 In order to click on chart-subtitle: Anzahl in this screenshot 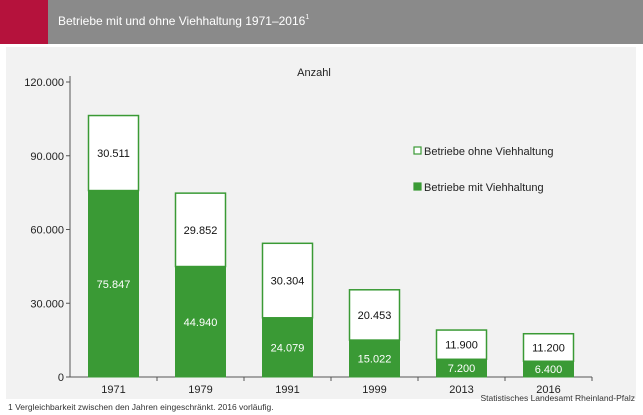, I will do `click(314, 73)`.